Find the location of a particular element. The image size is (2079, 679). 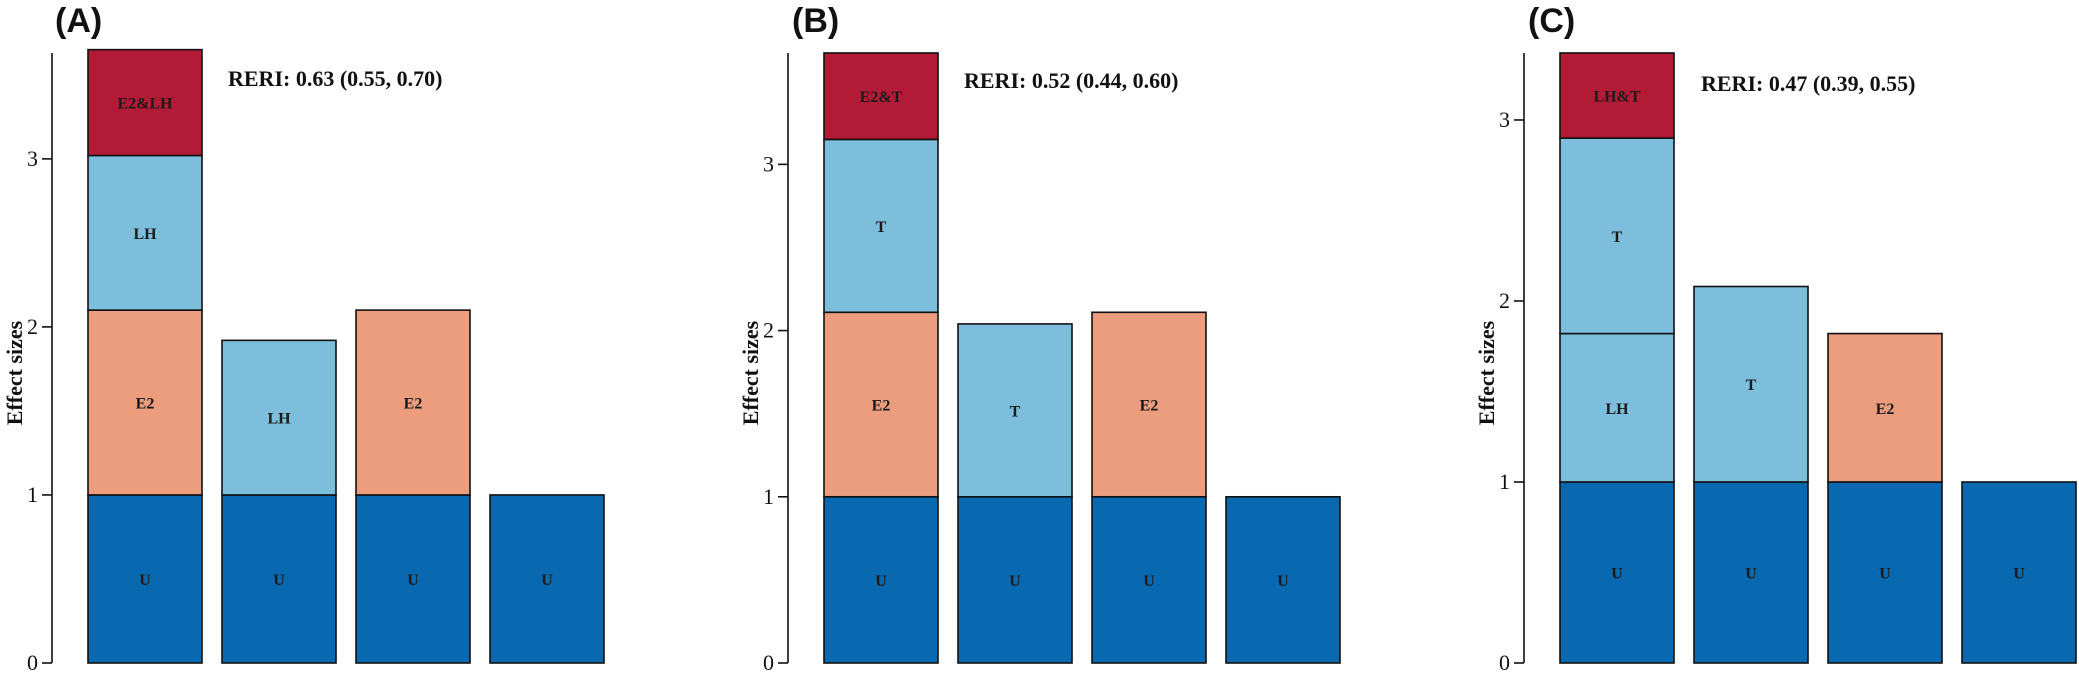

panel-letter: (C) is located at coordinates (1551, 21).